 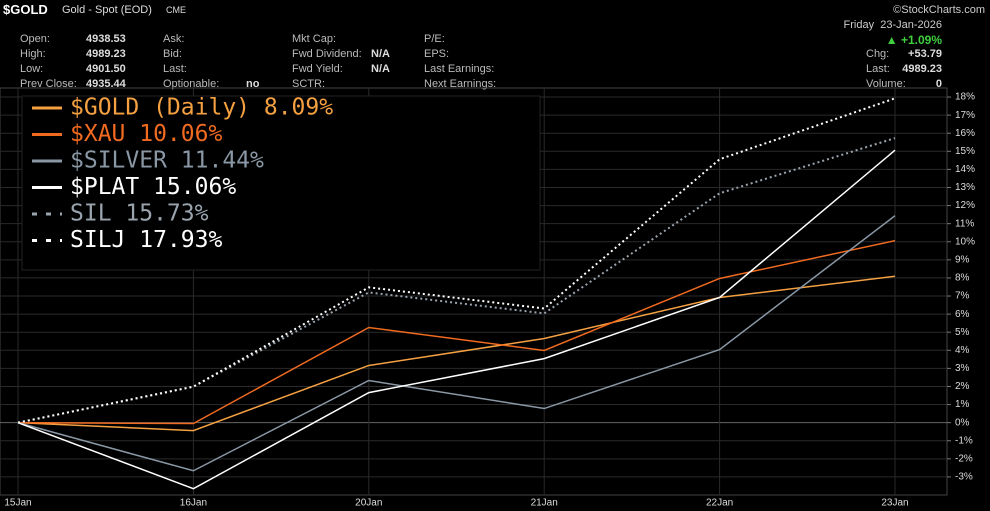 What do you see at coordinates (962, 368) in the screenshot?
I see `y-tick-label: 3%` at bounding box center [962, 368].